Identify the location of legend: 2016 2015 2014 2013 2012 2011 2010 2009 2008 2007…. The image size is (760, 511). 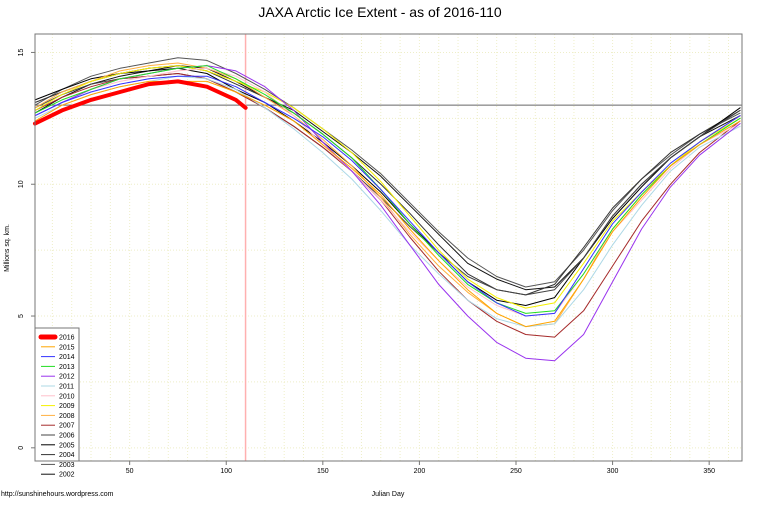
(57, 403).